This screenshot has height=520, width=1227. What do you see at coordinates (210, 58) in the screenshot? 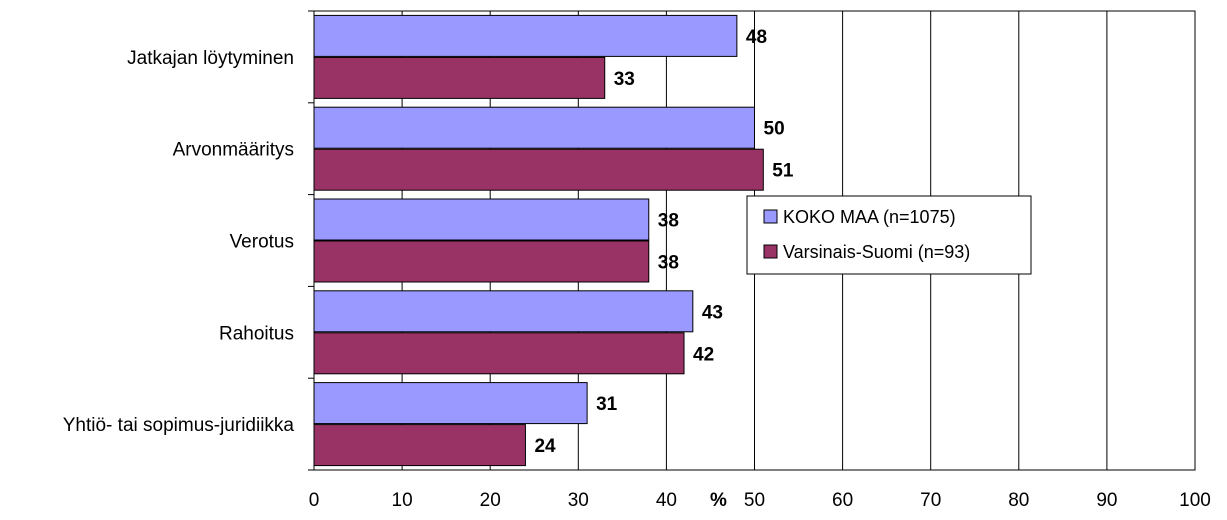
I see `category-label: Jatkajan löytyminen` at bounding box center [210, 58].